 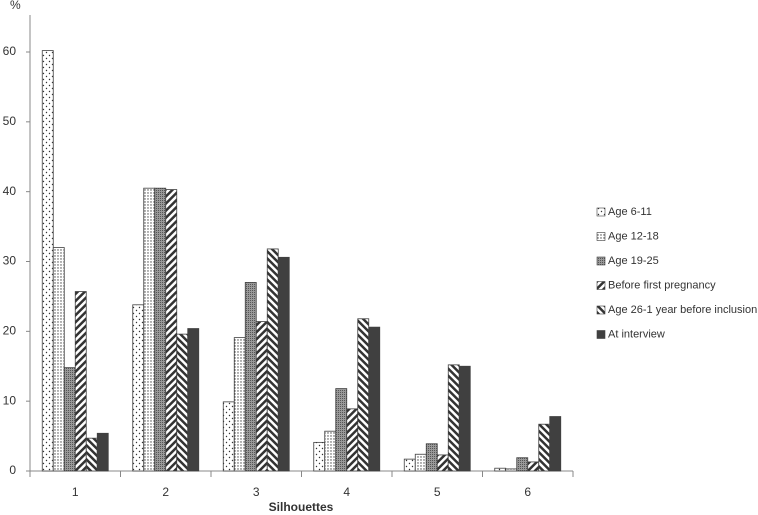 What do you see at coordinates (10, 121) in the screenshot?
I see `y-tick-label: 50` at bounding box center [10, 121].